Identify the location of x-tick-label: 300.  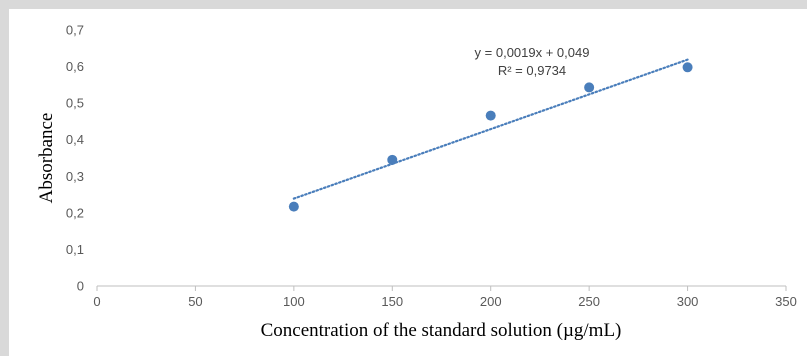
(688, 301).